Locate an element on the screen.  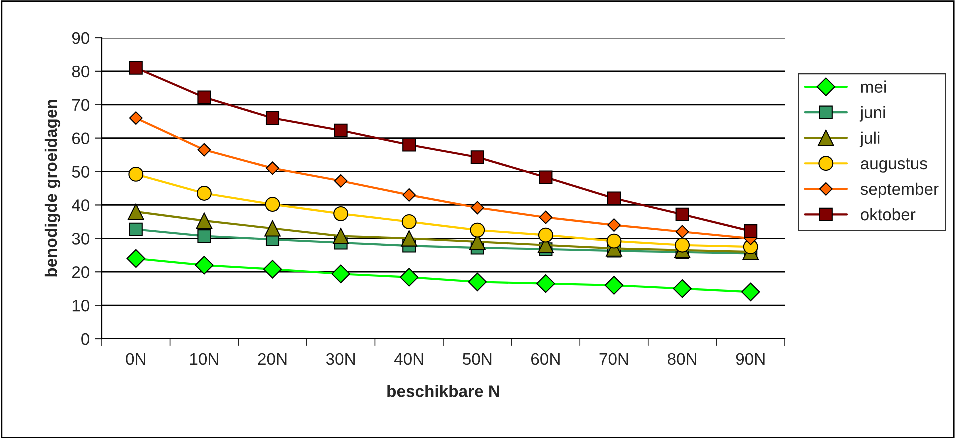
x-tick-label: 0N is located at coordinates (136, 359).